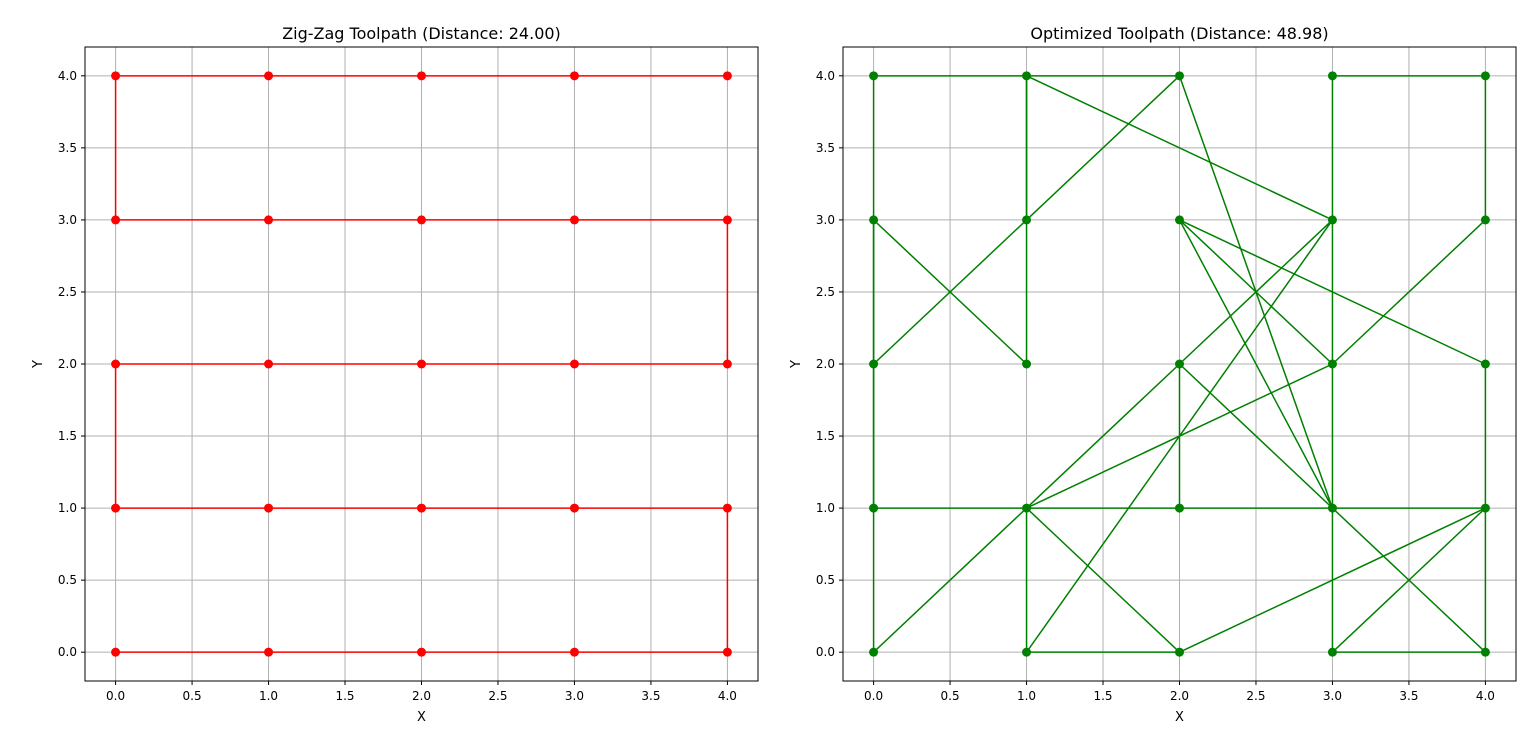 The width and height of the screenshot is (1536, 754). What do you see at coordinates (1255, 696) in the screenshot?
I see `optimized-xtick-label: 2.5` at bounding box center [1255, 696].